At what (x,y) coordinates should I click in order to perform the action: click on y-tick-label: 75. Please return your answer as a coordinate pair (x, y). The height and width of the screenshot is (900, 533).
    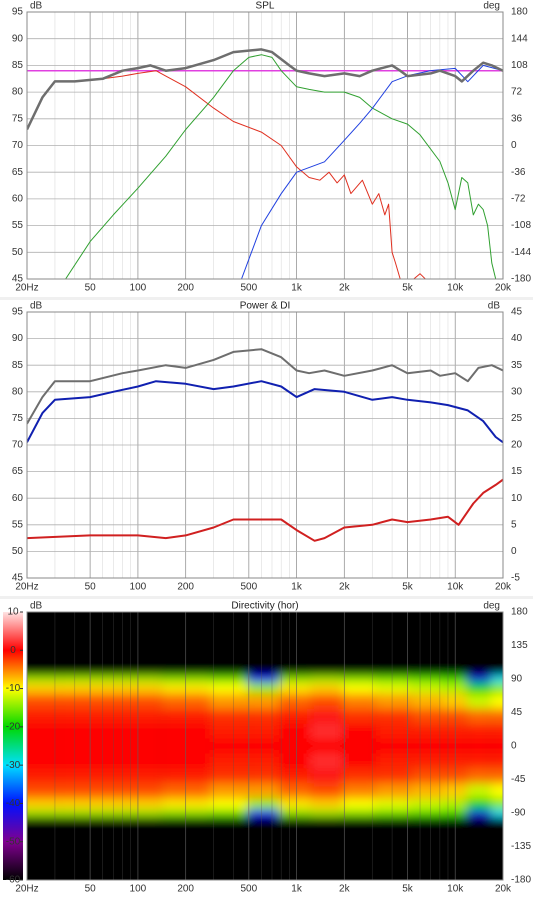
    Looking at the image, I should click on (18, 118).